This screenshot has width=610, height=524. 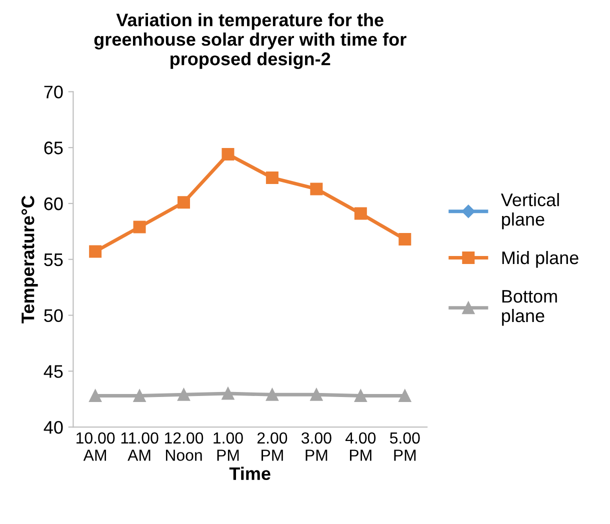 What do you see at coordinates (360, 446) in the screenshot?
I see `x-tick-label: 4.00 PM` at bounding box center [360, 446].